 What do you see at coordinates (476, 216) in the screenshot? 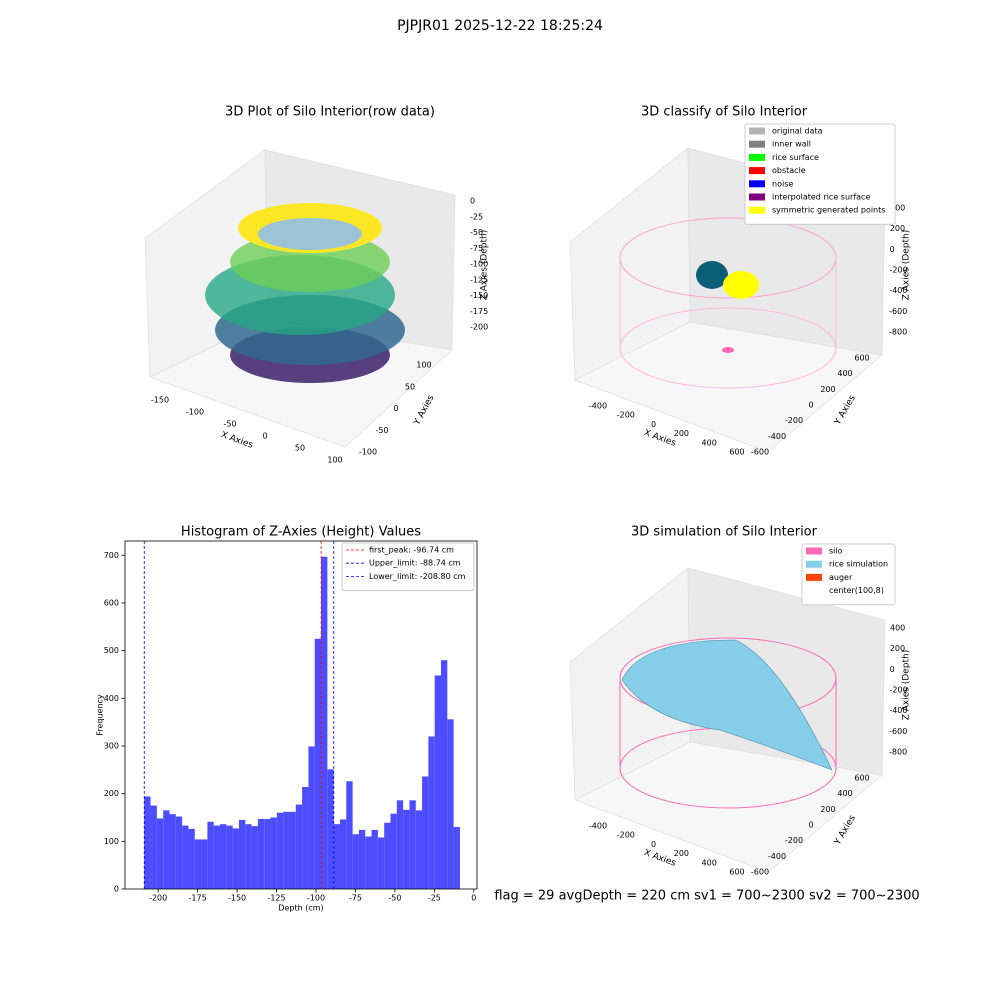
I see `z-tick-label: -25` at bounding box center [476, 216].